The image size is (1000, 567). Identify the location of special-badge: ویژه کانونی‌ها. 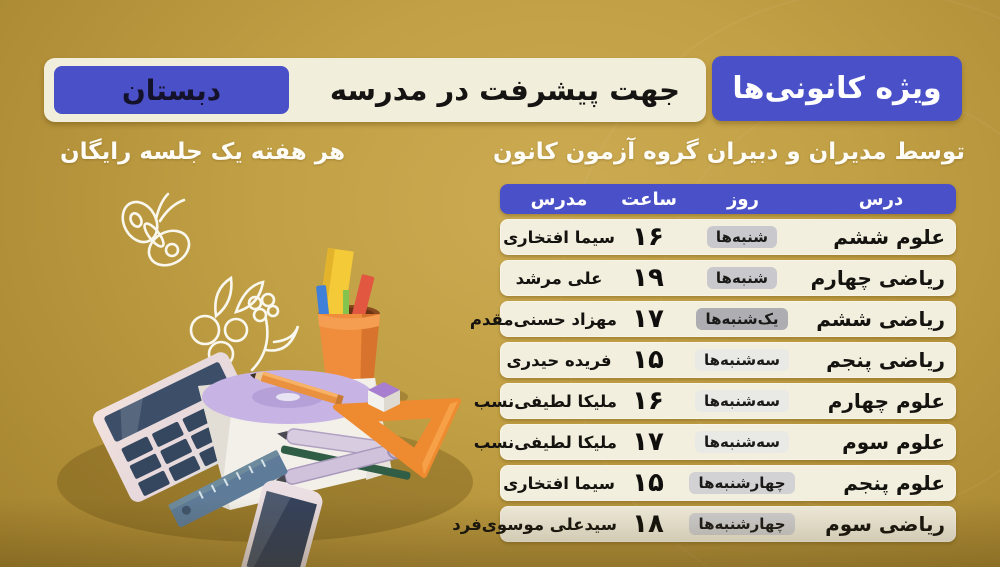
(837, 88).